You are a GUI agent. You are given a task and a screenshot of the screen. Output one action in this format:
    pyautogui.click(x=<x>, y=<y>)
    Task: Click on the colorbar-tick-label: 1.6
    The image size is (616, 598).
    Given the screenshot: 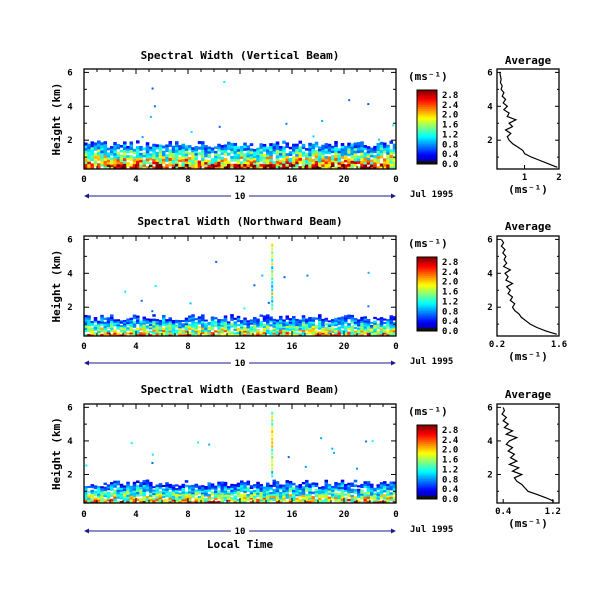 What is the action you would take?
    pyautogui.click(x=450, y=461)
    